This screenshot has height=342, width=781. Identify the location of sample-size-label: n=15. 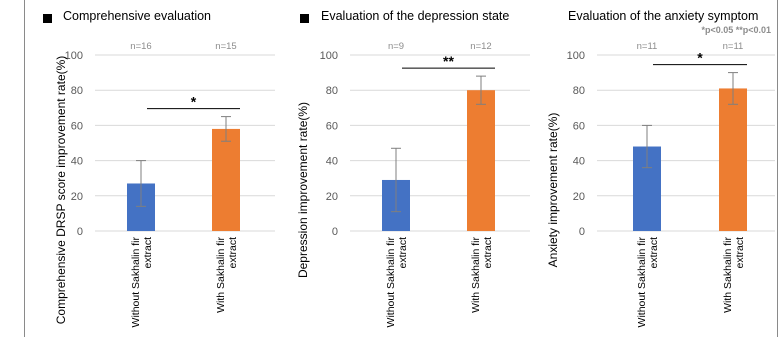
(225, 46).